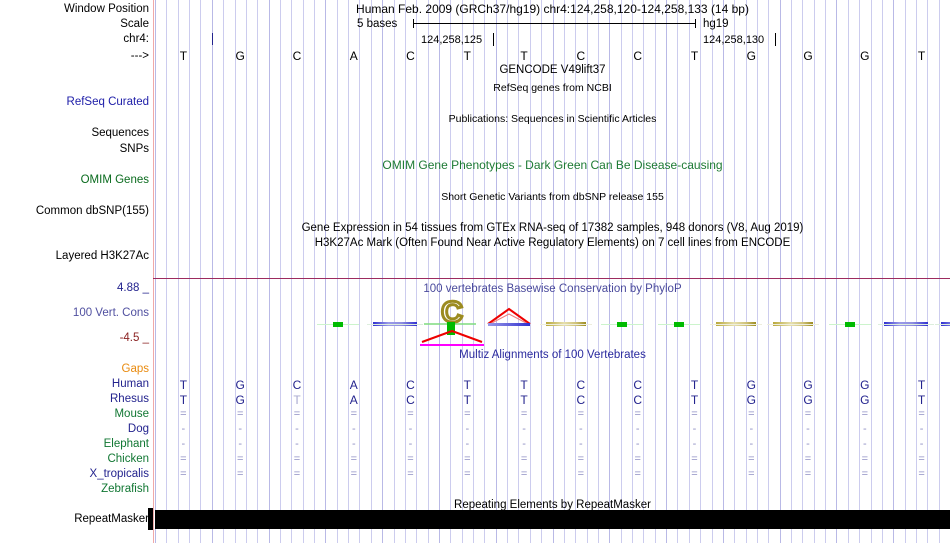 Image resolution: width=950 pixels, height=543 pixels. I want to click on label-sequences: Sequences, so click(120, 133).